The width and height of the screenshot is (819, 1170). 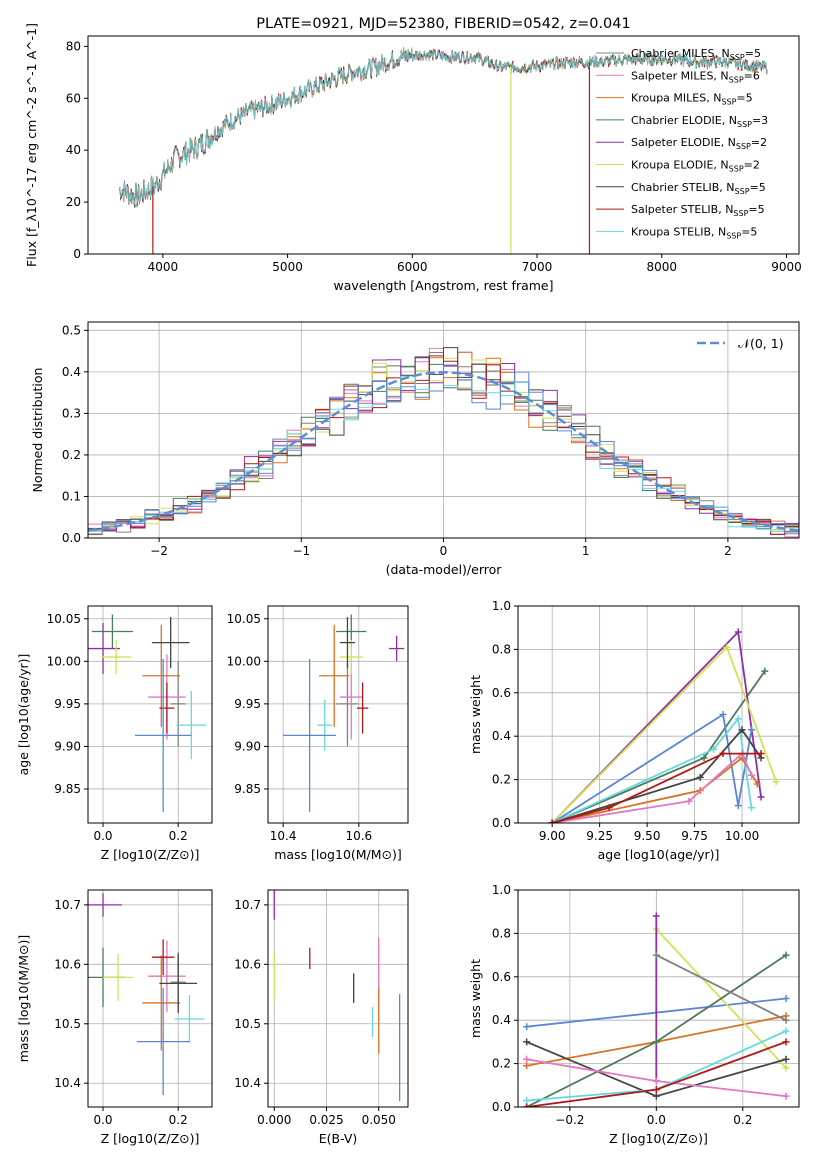 I want to click on spectrum-line-kroupa-stelib, so click(x=443, y=125).